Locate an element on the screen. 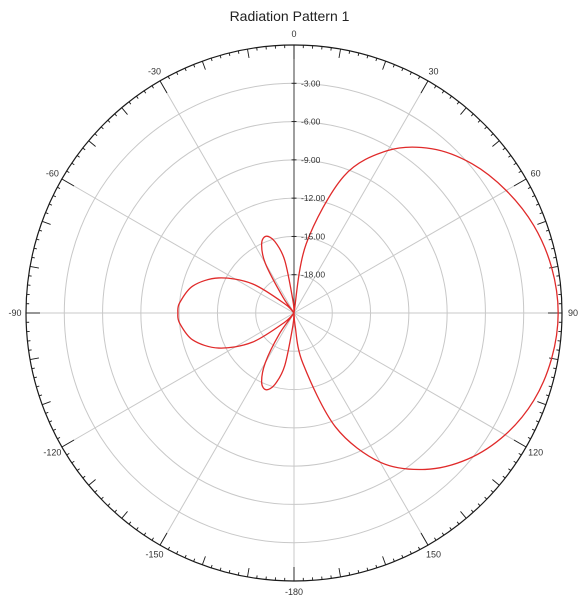 This screenshot has height=596, width=579. radial-tick-label: -12.00 is located at coordinates (313, 198).